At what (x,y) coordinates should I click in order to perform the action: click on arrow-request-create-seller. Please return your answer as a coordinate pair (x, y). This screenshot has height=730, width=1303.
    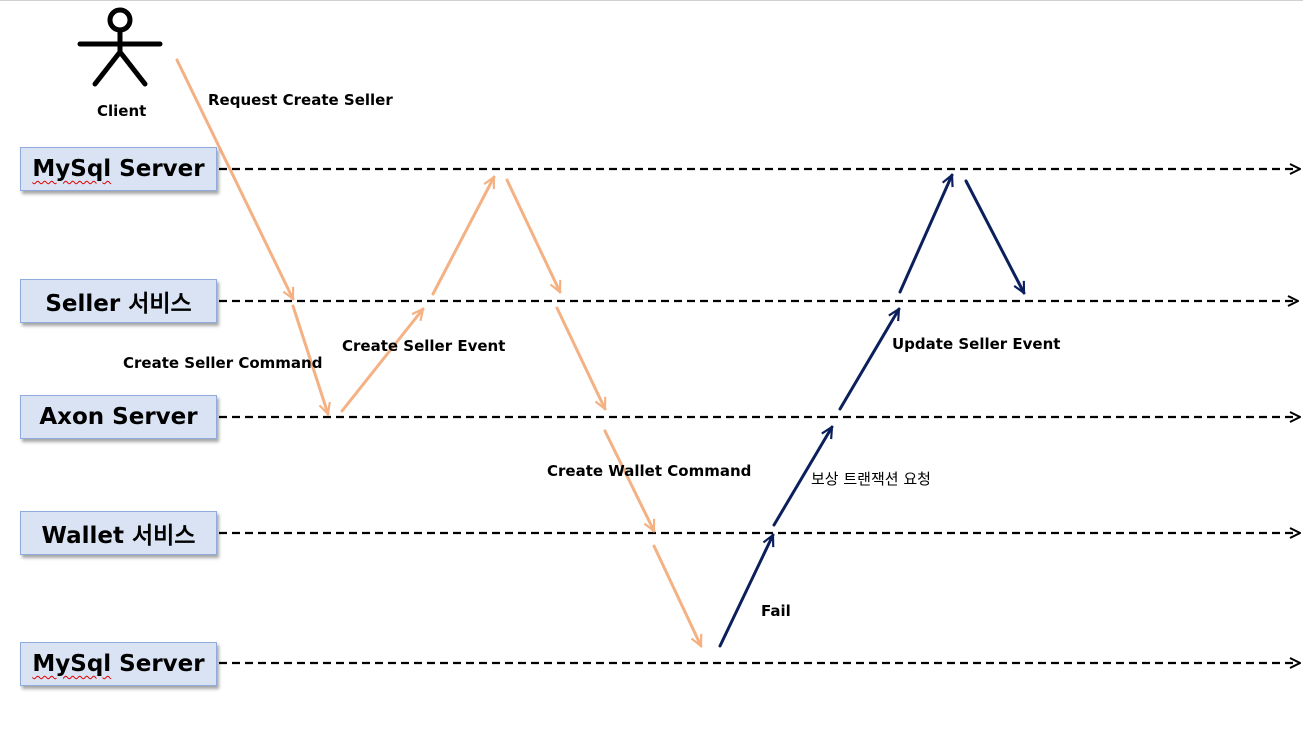
    Looking at the image, I should click on (235, 178).